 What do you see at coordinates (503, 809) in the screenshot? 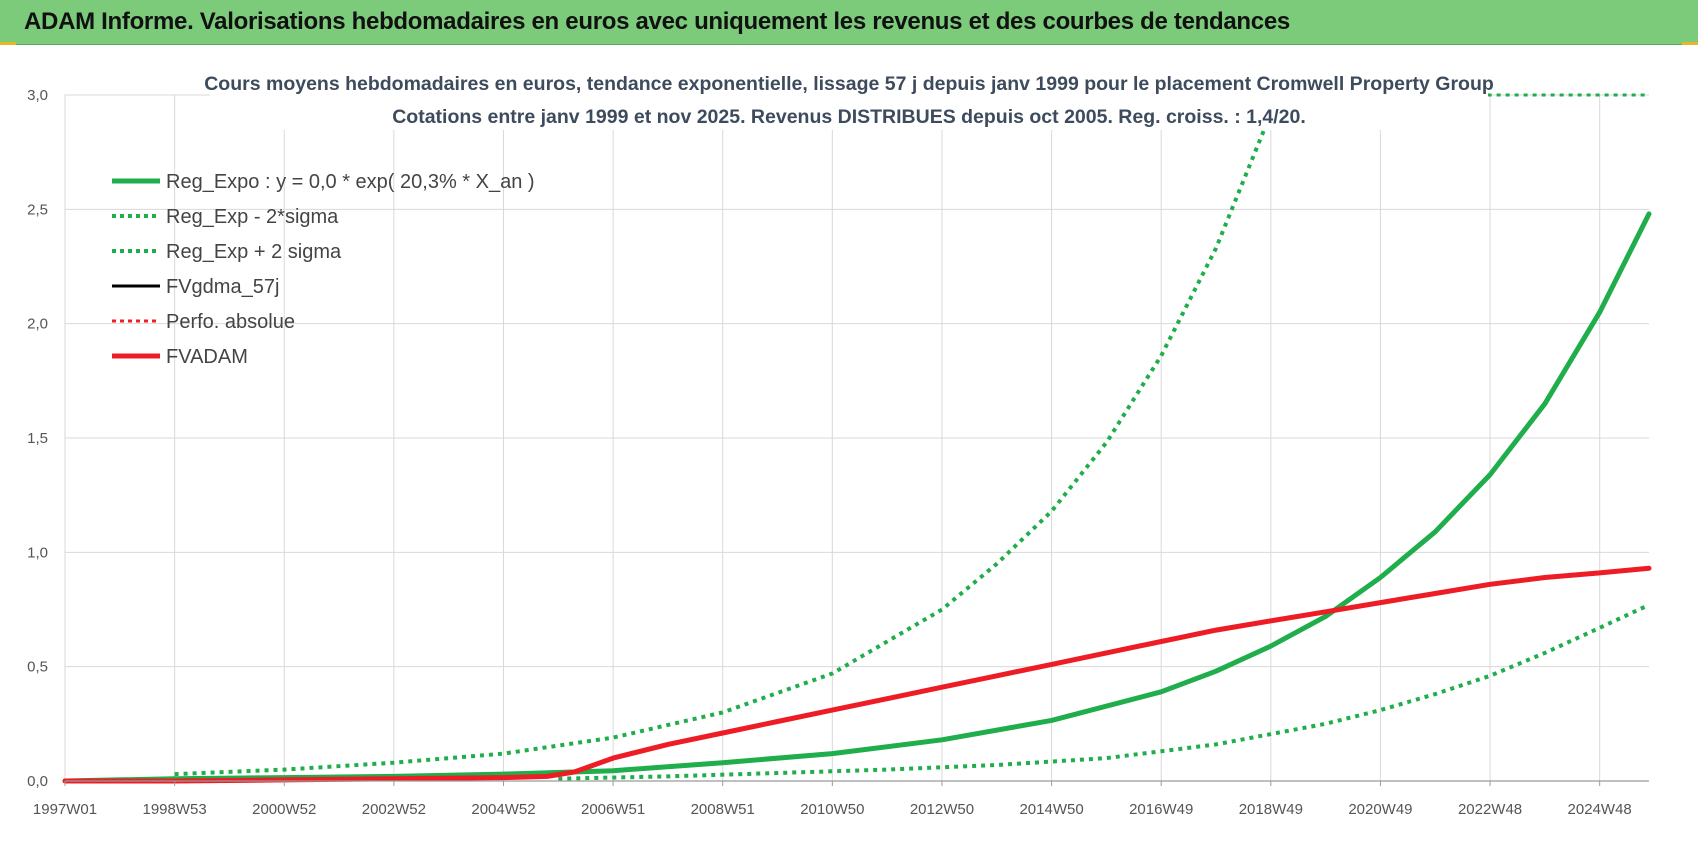
I see `x-tick-label: 2004W52` at bounding box center [503, 809].